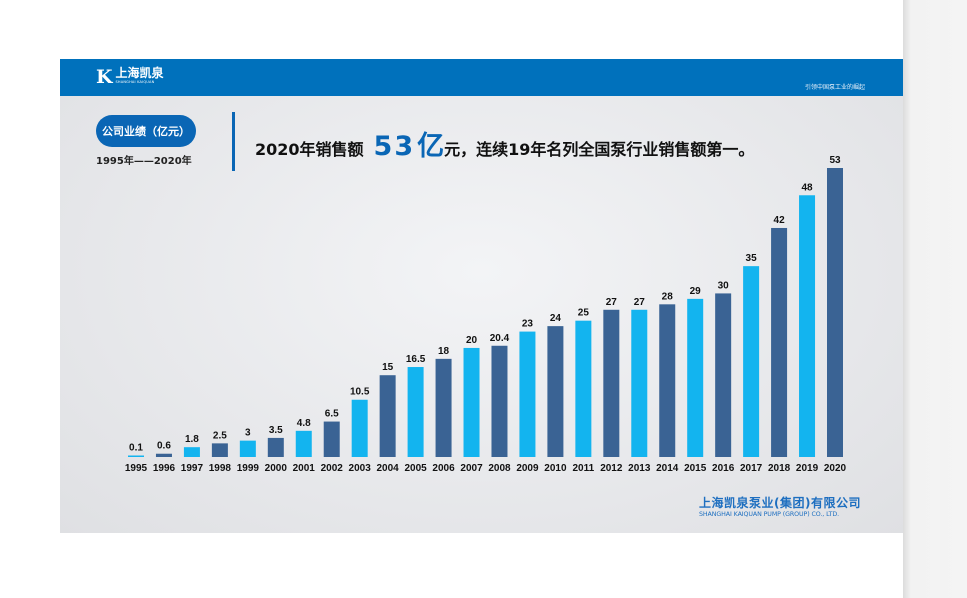 The width and height of the screenshot is (967, 598). Describe the element at coordinates (163, 455) in the screenshot. I see `bar-1996` at that location.